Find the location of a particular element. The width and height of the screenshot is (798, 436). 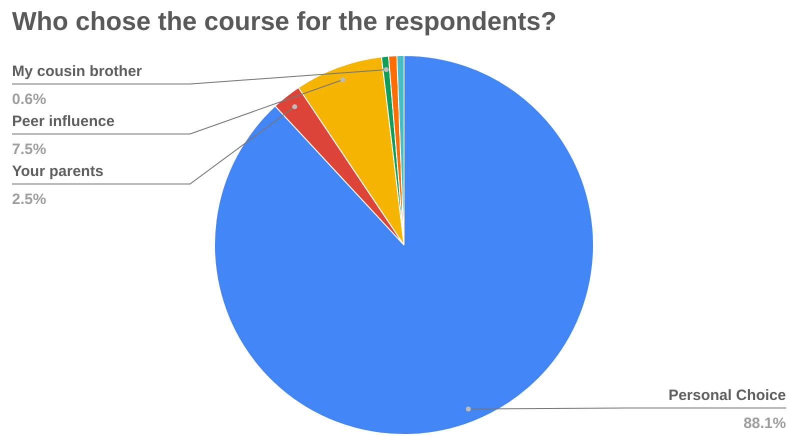

data-label: 7.5% is located at coordinates (29, 149).